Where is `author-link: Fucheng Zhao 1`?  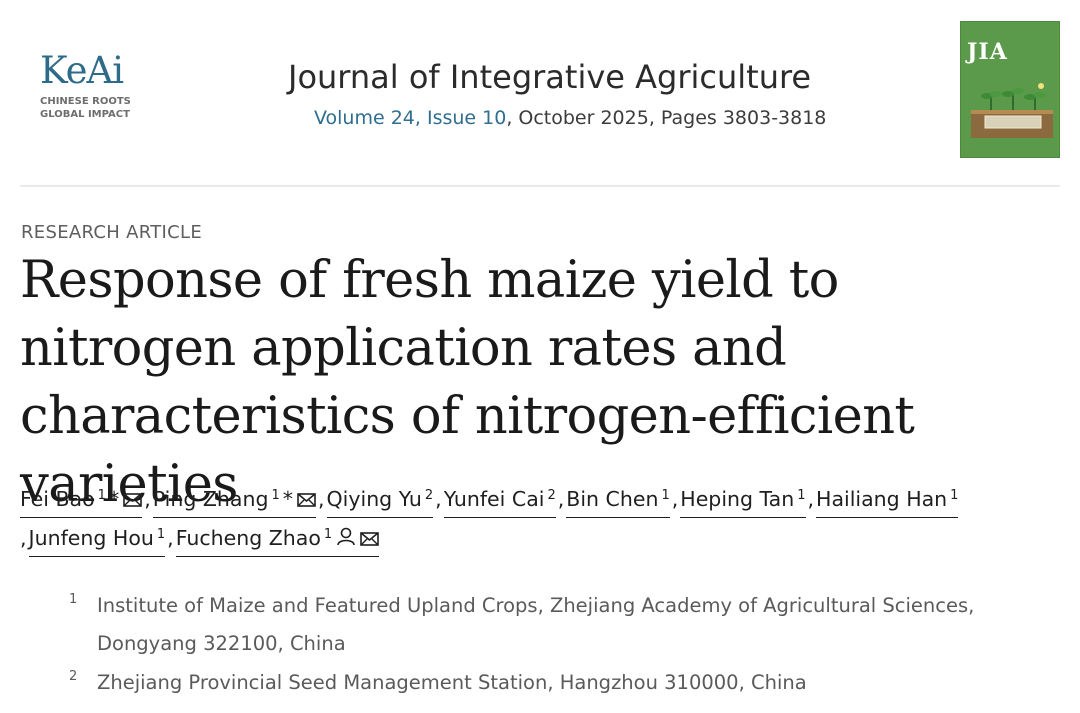 author-link: Fucheng Zhao 1 is located at coordinates (277, 541).